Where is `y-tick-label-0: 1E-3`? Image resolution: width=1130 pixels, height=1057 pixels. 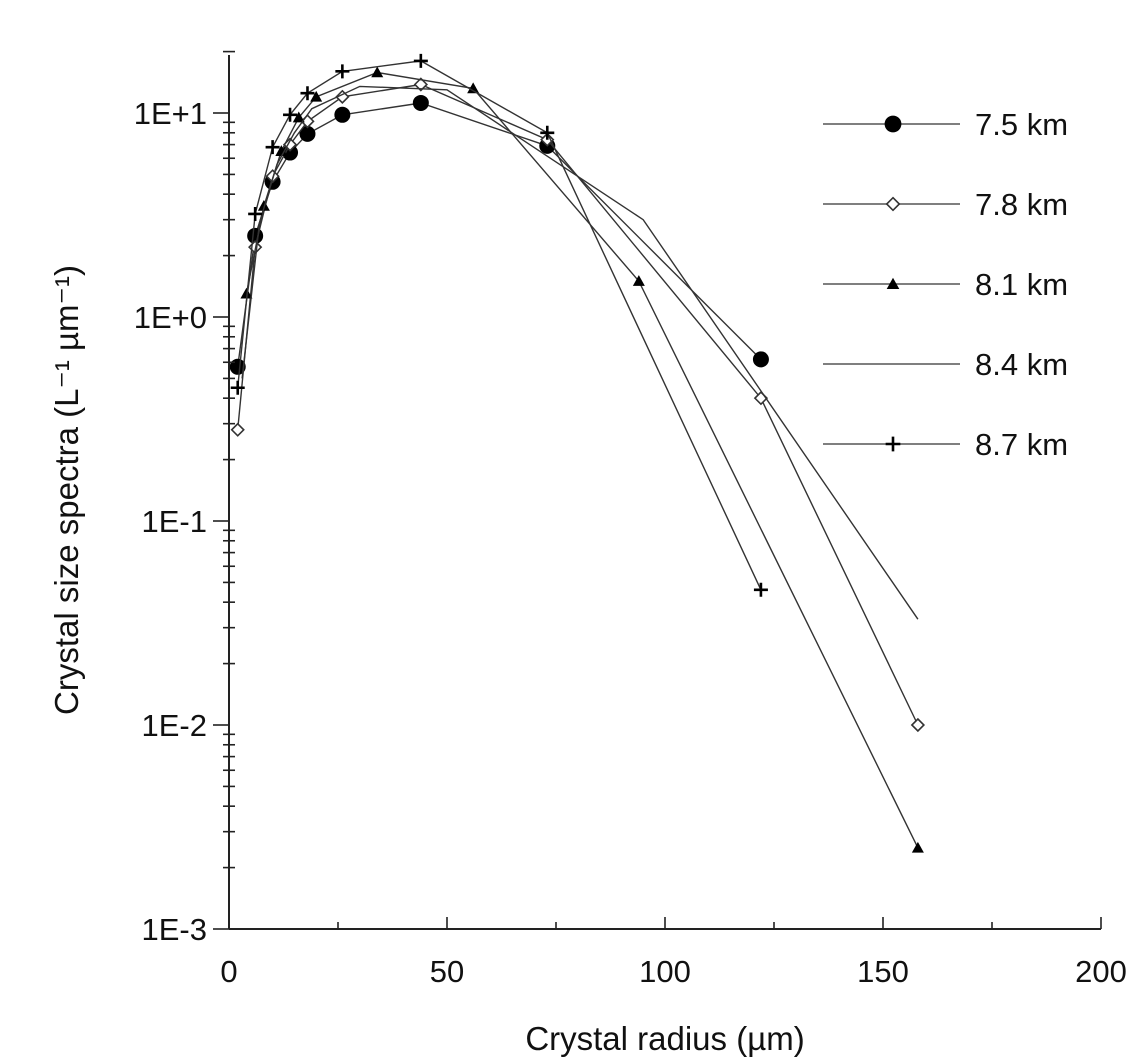 y-tick-label-0: 1E-3 is located at coordinates (174, 929).